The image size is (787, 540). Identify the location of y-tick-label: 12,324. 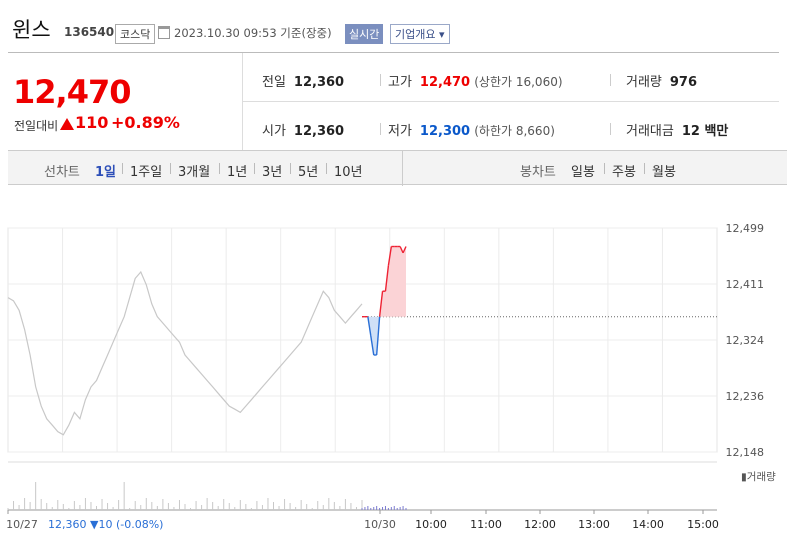
(745, 340).